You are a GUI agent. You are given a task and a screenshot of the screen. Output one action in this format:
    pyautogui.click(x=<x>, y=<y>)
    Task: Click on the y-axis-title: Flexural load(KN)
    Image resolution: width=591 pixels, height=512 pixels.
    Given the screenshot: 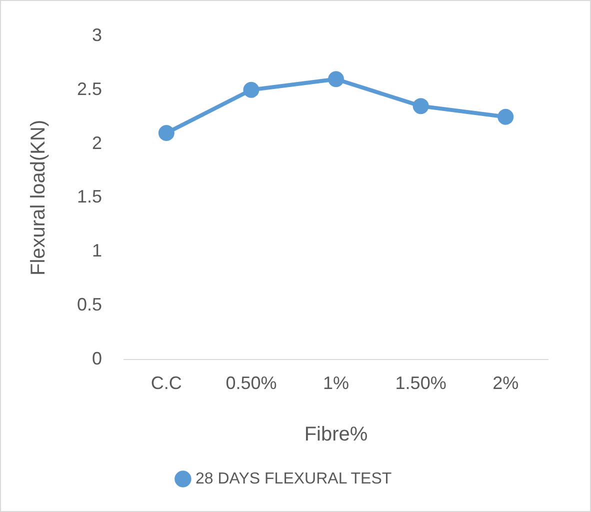 What is the action you would take?
    pyautogui.click(x=39, y=198)
    